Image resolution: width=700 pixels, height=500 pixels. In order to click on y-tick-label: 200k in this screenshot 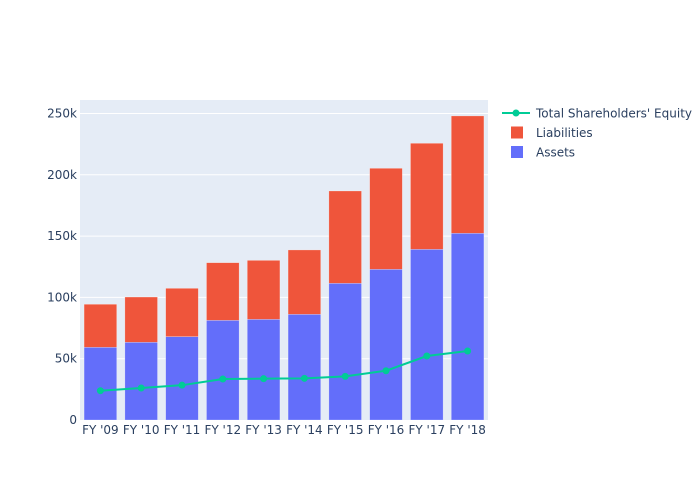, I will do `click(62, 175)`.